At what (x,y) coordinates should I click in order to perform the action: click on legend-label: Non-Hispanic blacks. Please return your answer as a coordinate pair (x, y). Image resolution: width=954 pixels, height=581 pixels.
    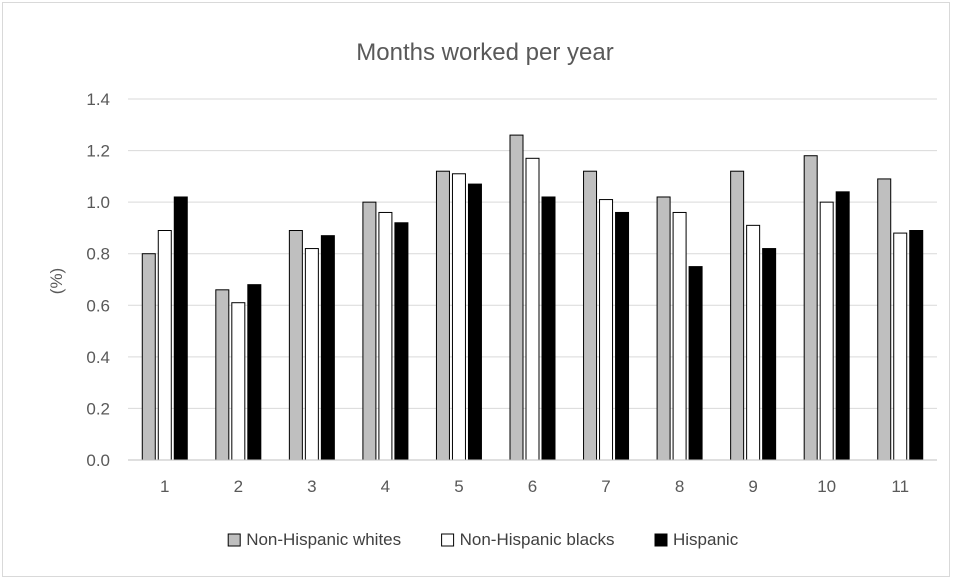
    Looking at the image, I should click on (537, 539).